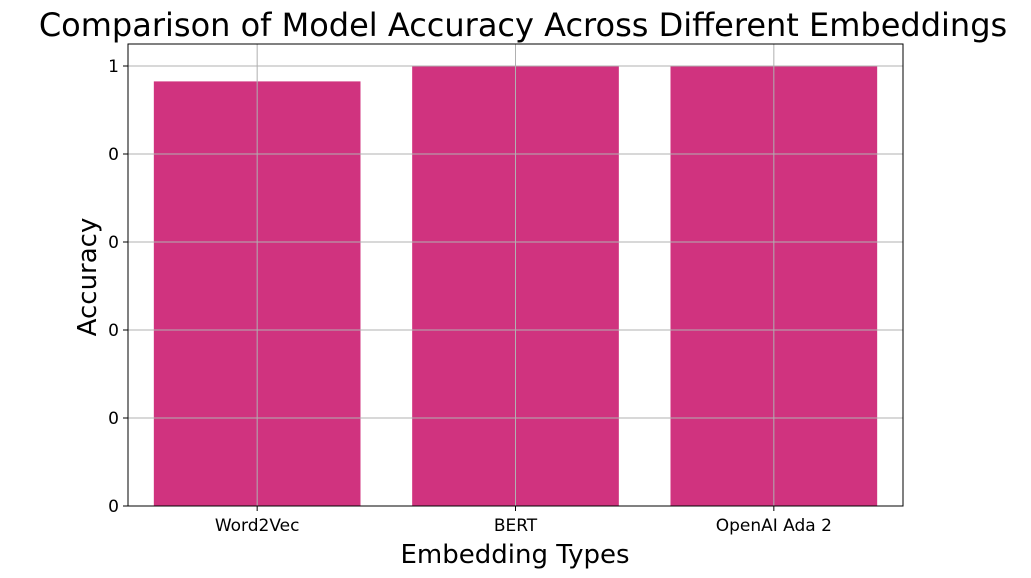 Image resolution: width=1031 pixels, height=578 pixels. Describe the element at coordinates (516, 526) in the screenshot. I see `x-tick-label: BERT` at that location.